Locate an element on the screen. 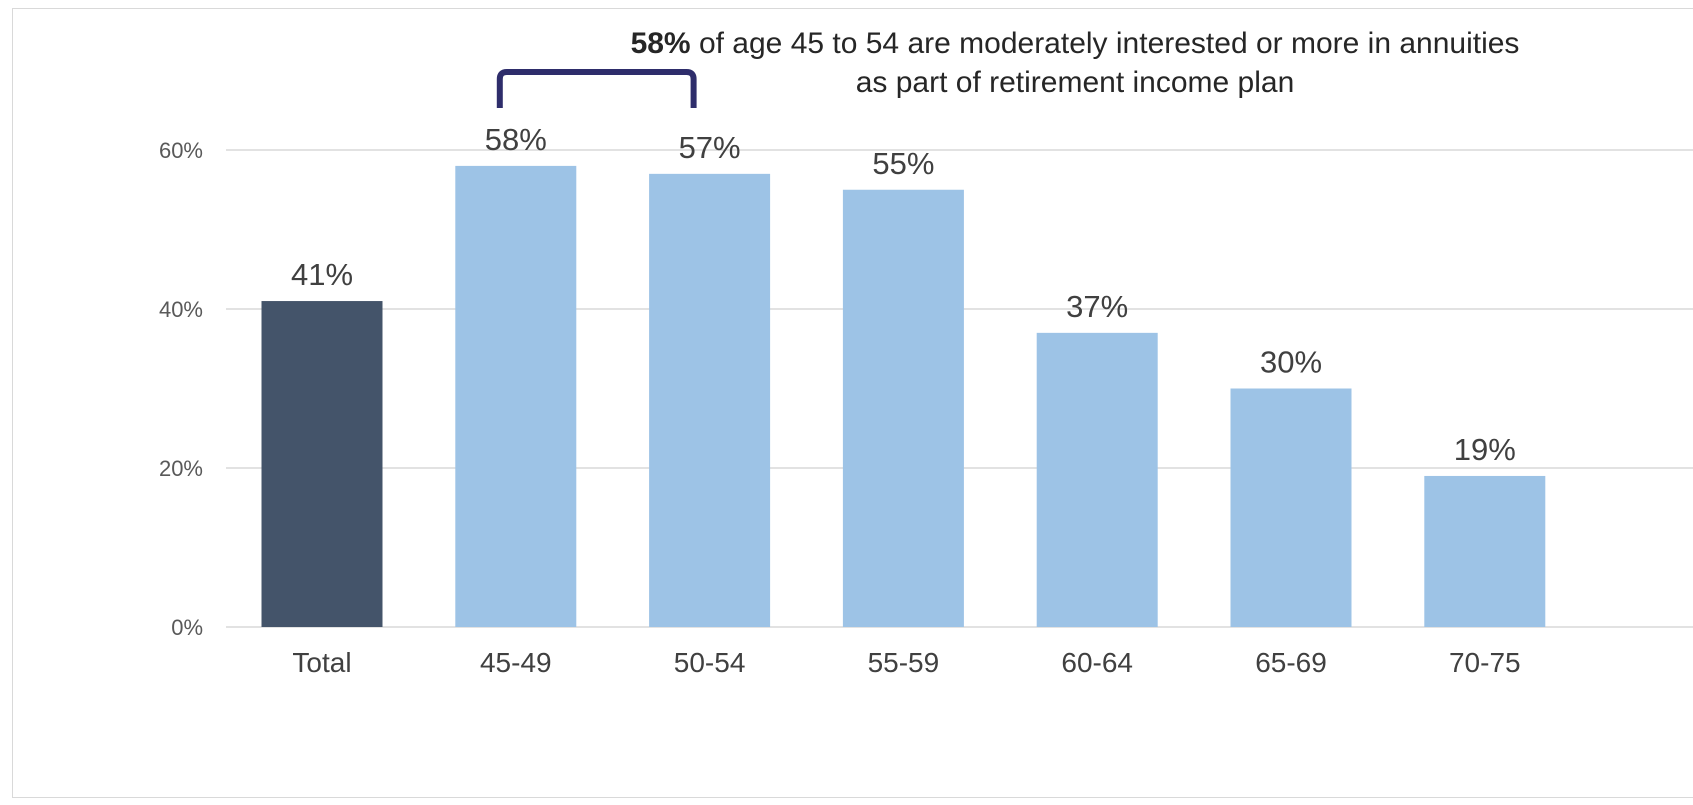 This screenshot has height=805, width=1693. y-tick-label: 40% is located at coordinates (181, 309).